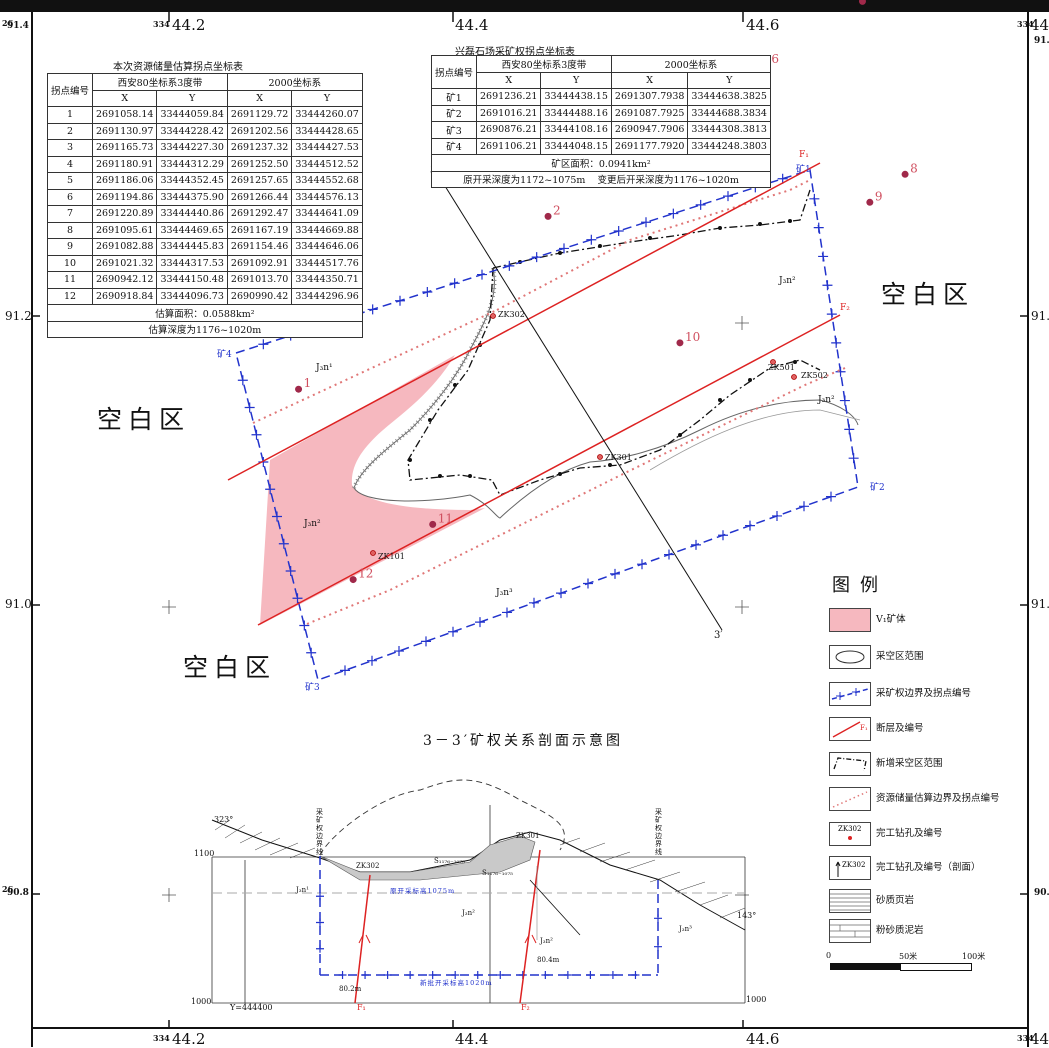 Image resolution: width=1049 pixels, height=1048 pixels. Describe the element at coordinates (729, 130) in the screenshot. I see `table-cell: 33444308.3813` at that location.